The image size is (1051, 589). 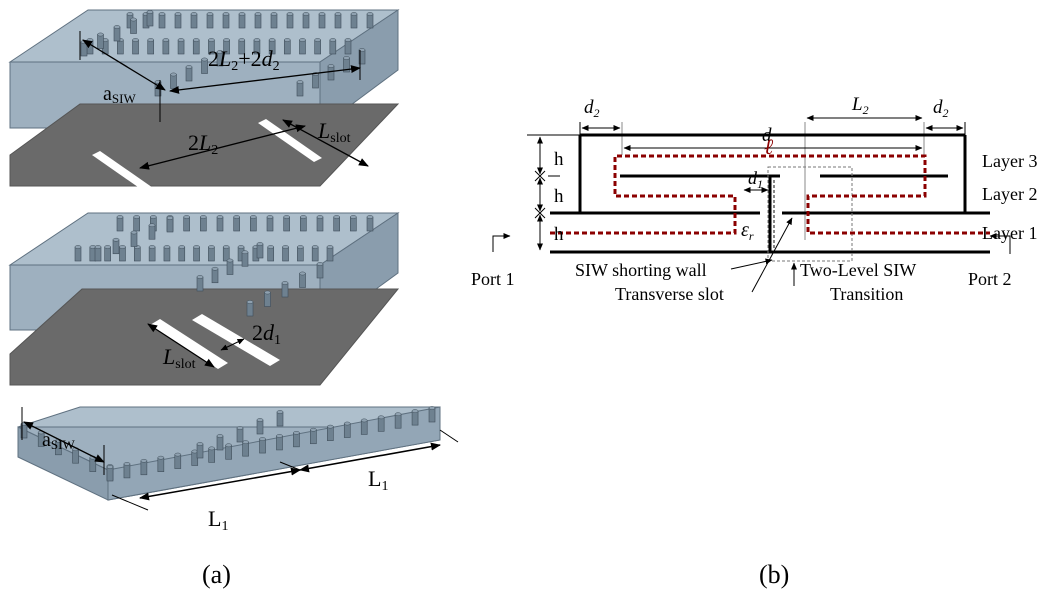 I want to click on dim-L1, so click(x=285, y=470).